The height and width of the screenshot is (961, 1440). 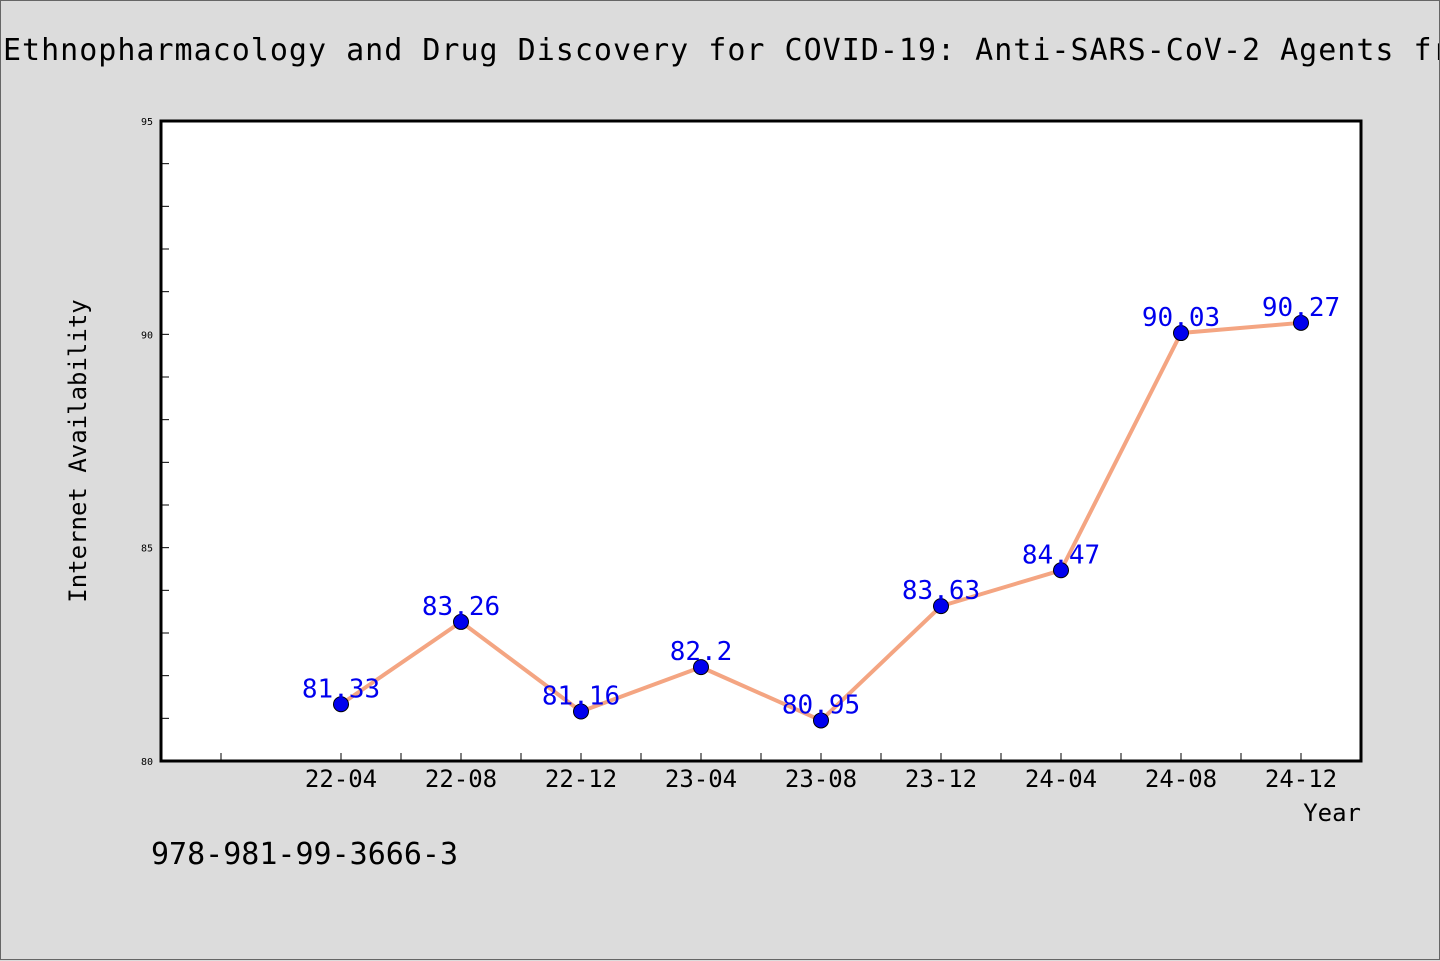 I want to click on isbn-label: 978-981-99-3666-3, so click(x=305, y=854).